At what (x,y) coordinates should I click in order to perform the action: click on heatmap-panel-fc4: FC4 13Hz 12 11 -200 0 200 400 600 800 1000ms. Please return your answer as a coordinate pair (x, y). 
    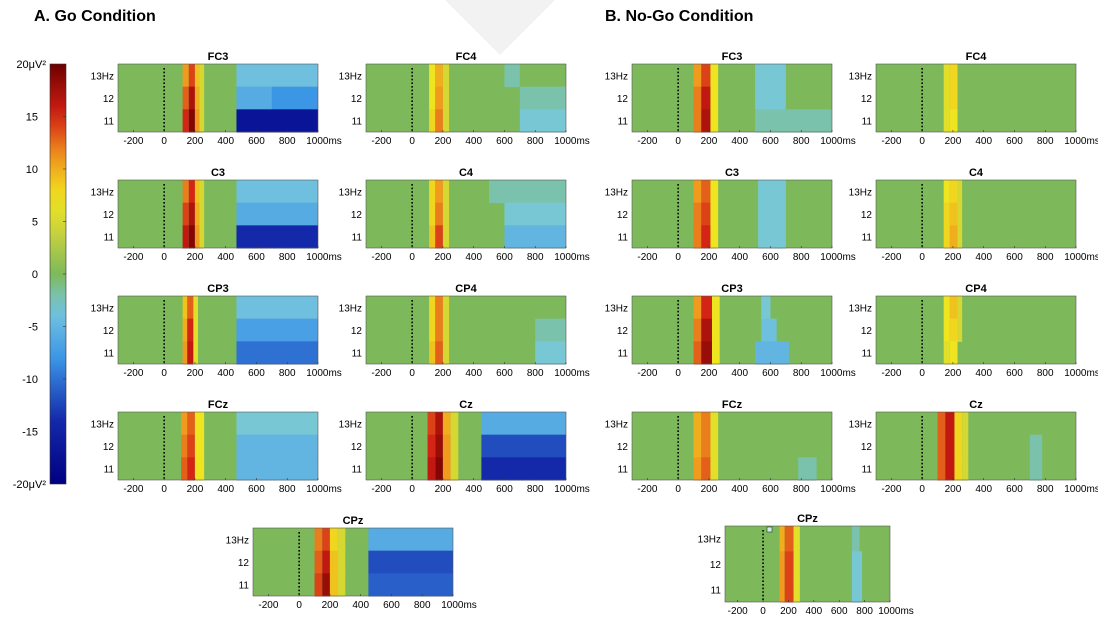
    Looking at the image, I should click on (973, 99).